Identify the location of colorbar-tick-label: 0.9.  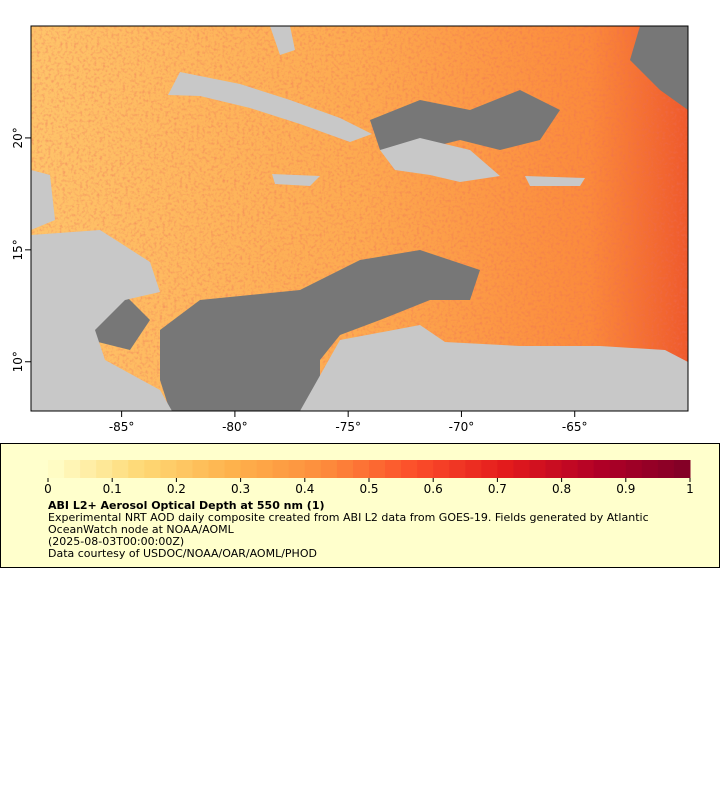
(625, 489).